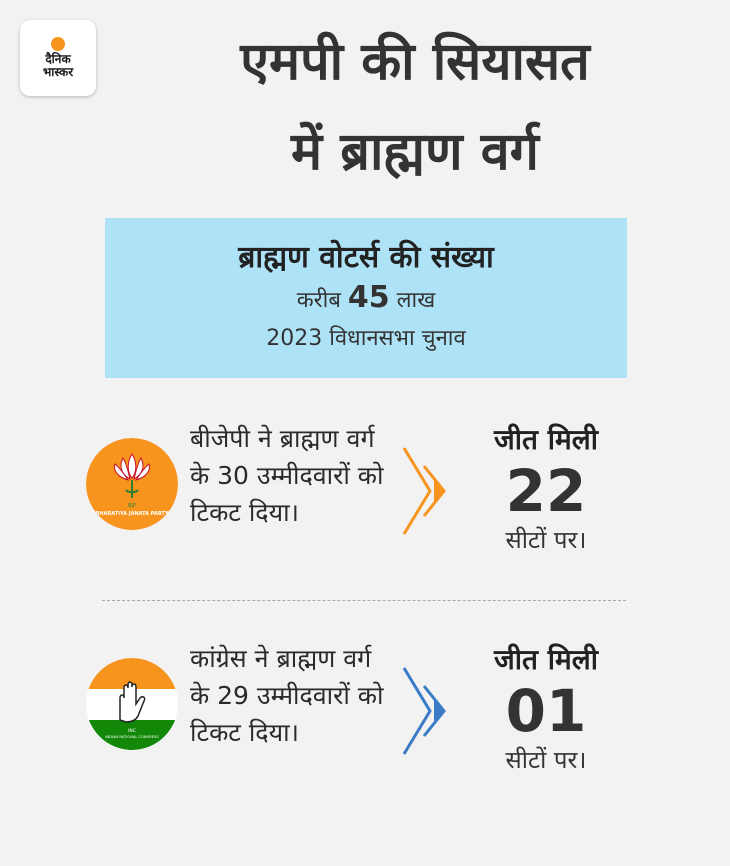 The image size is (730, 866). What do you see at coordinates (58, 44) in the screenshot?
I see `sun-icon` at bounding box center [58, 44].